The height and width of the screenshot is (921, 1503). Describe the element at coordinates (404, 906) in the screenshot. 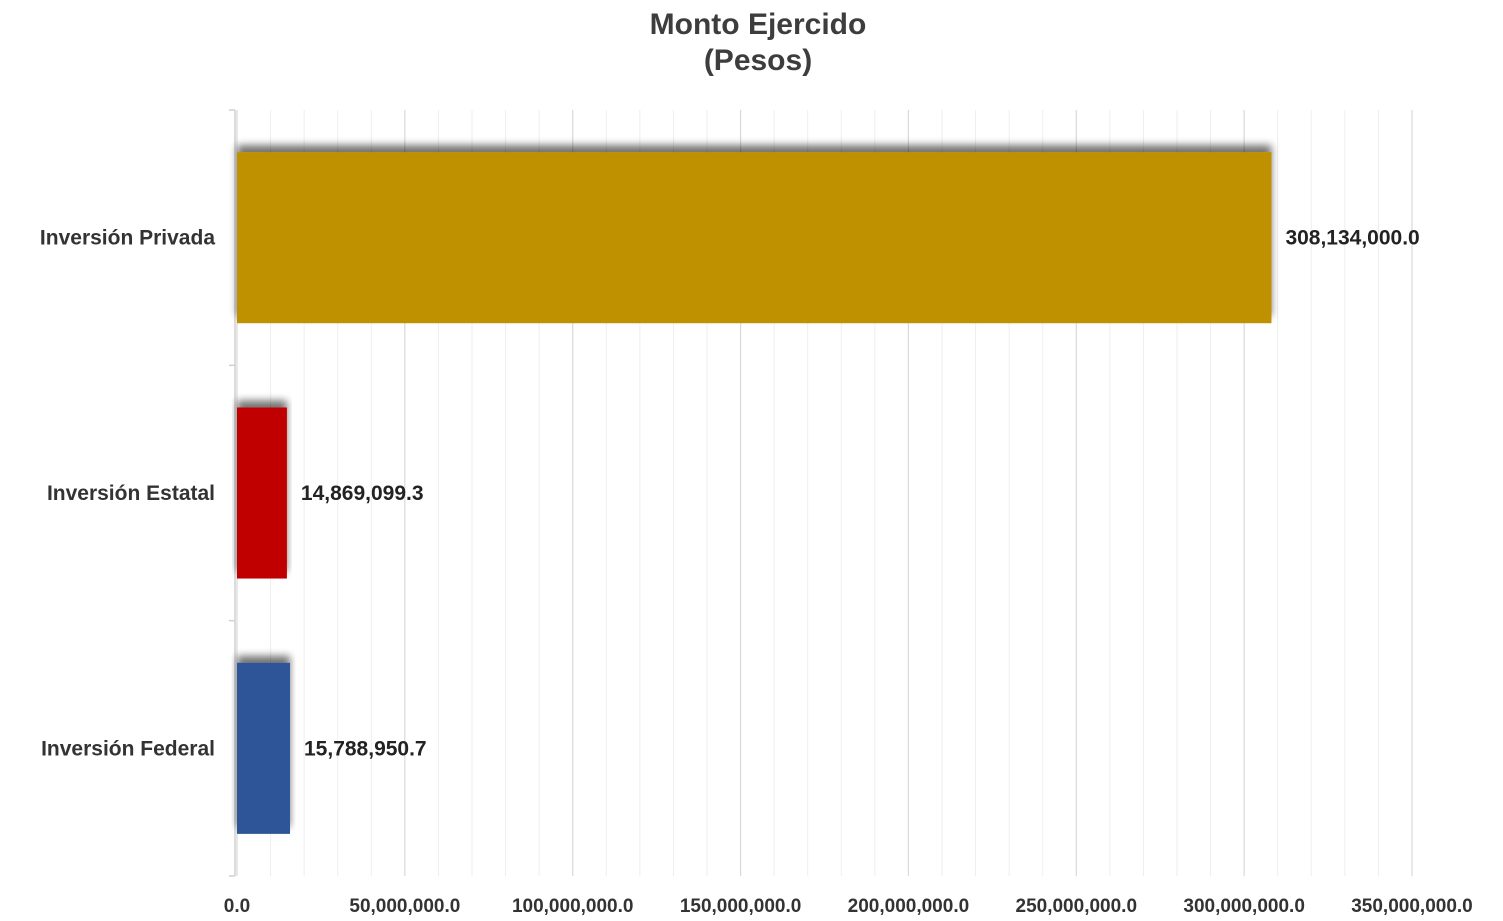

I see `x-tick-label: 50,000,000.0` at that location.